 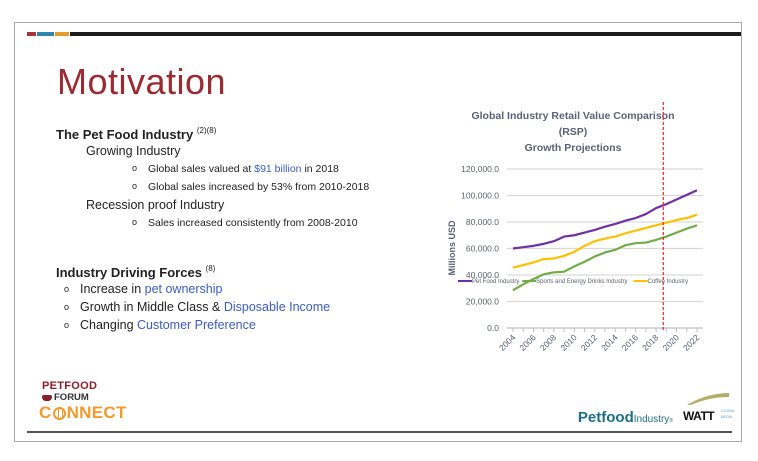 I want to click on section-heading: Industry Driving Forces (8), so click(x=236, y=272).